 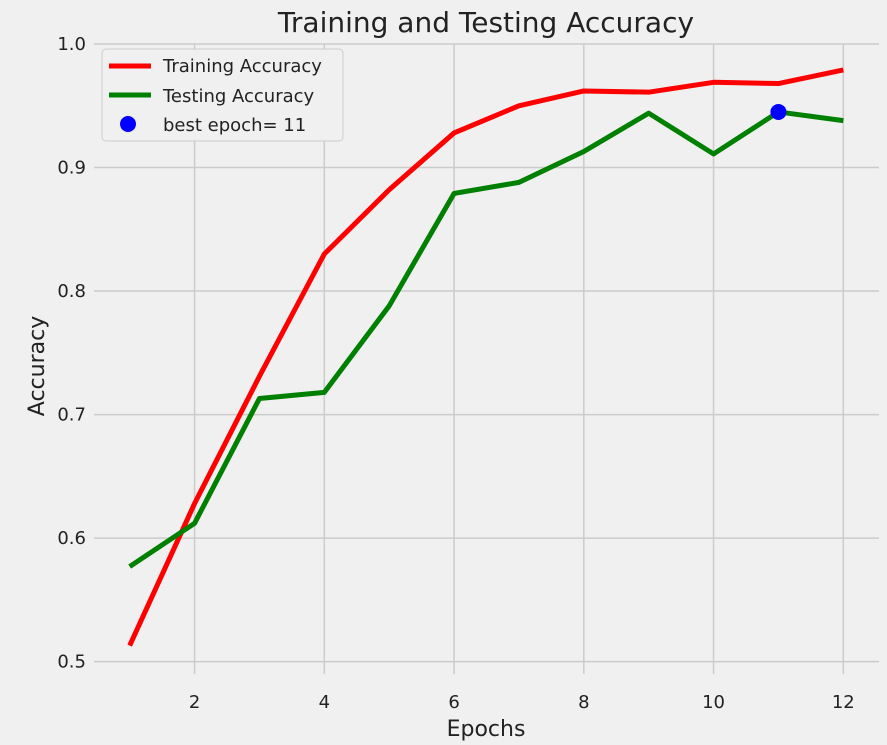 I want to click on y-tick-labels: 0.5 0.6 0.7 0.8 0.9 1.0, so click(x=71, y=353).